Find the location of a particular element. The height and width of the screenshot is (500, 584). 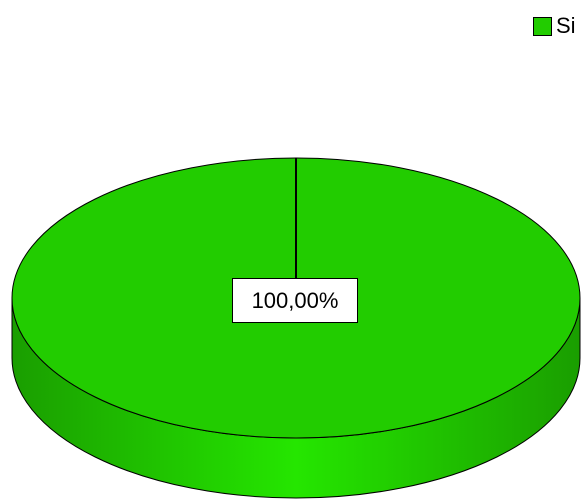

legend-swatch-si is located at coordinates (542, 26).